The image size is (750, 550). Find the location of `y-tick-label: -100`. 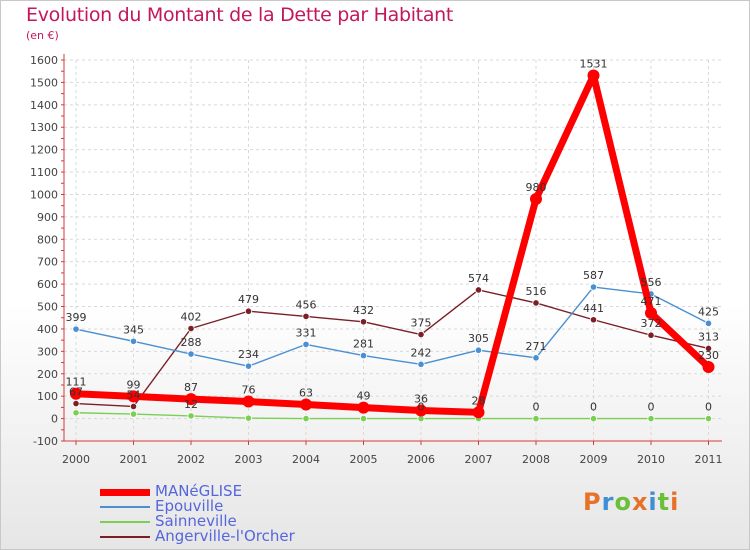

y-tick-label: -100 is located at coordinates (45, 441).